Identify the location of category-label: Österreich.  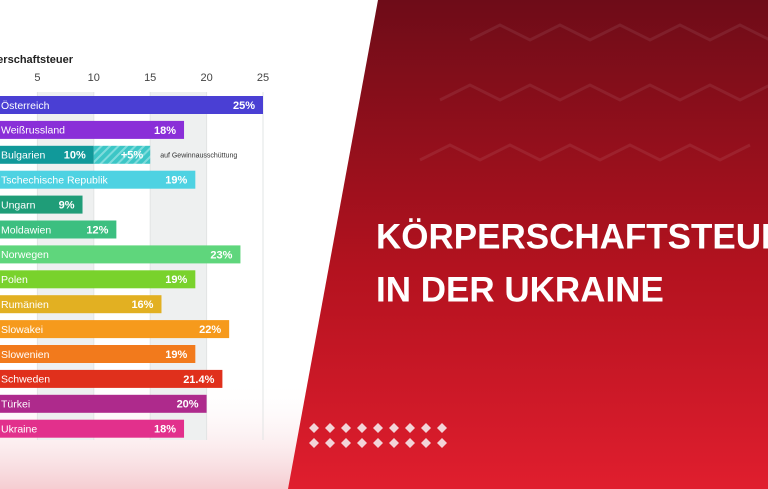
(25, 106).